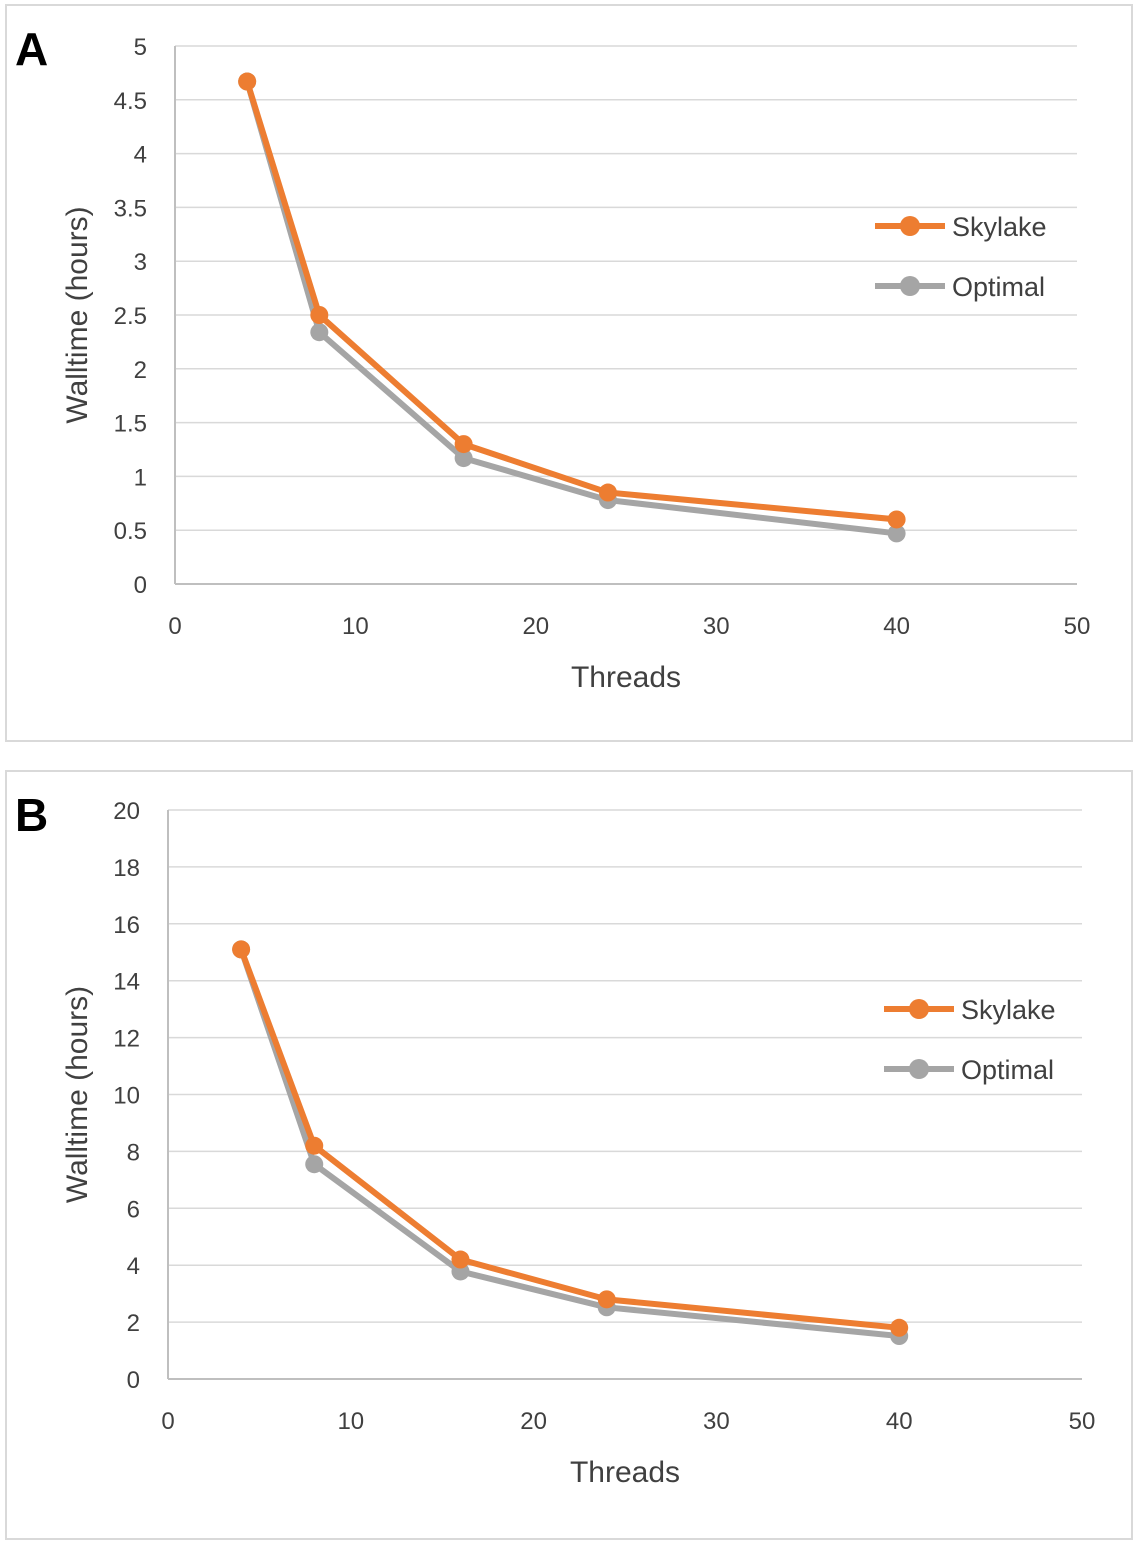 The height and width of the screenshot is (1544, 1139). I want to click on y-tick-label: 20, so click(126, 811).